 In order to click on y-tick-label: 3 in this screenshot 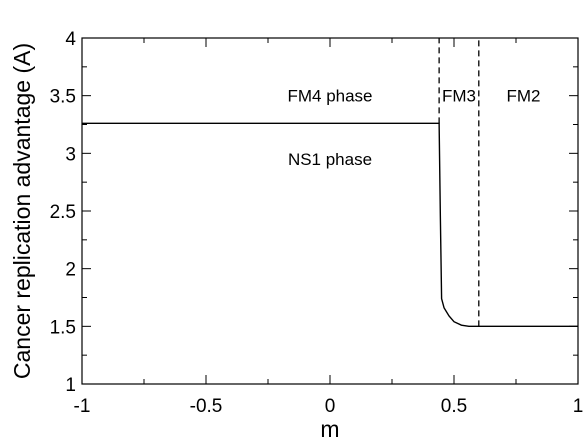, I will do `click(70, 154)`.